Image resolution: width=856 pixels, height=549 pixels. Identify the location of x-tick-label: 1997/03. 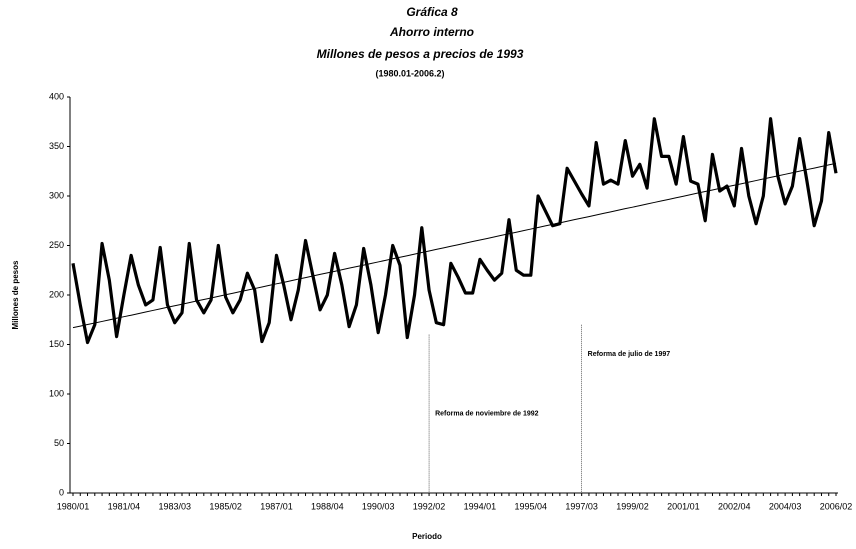
(581, 506).